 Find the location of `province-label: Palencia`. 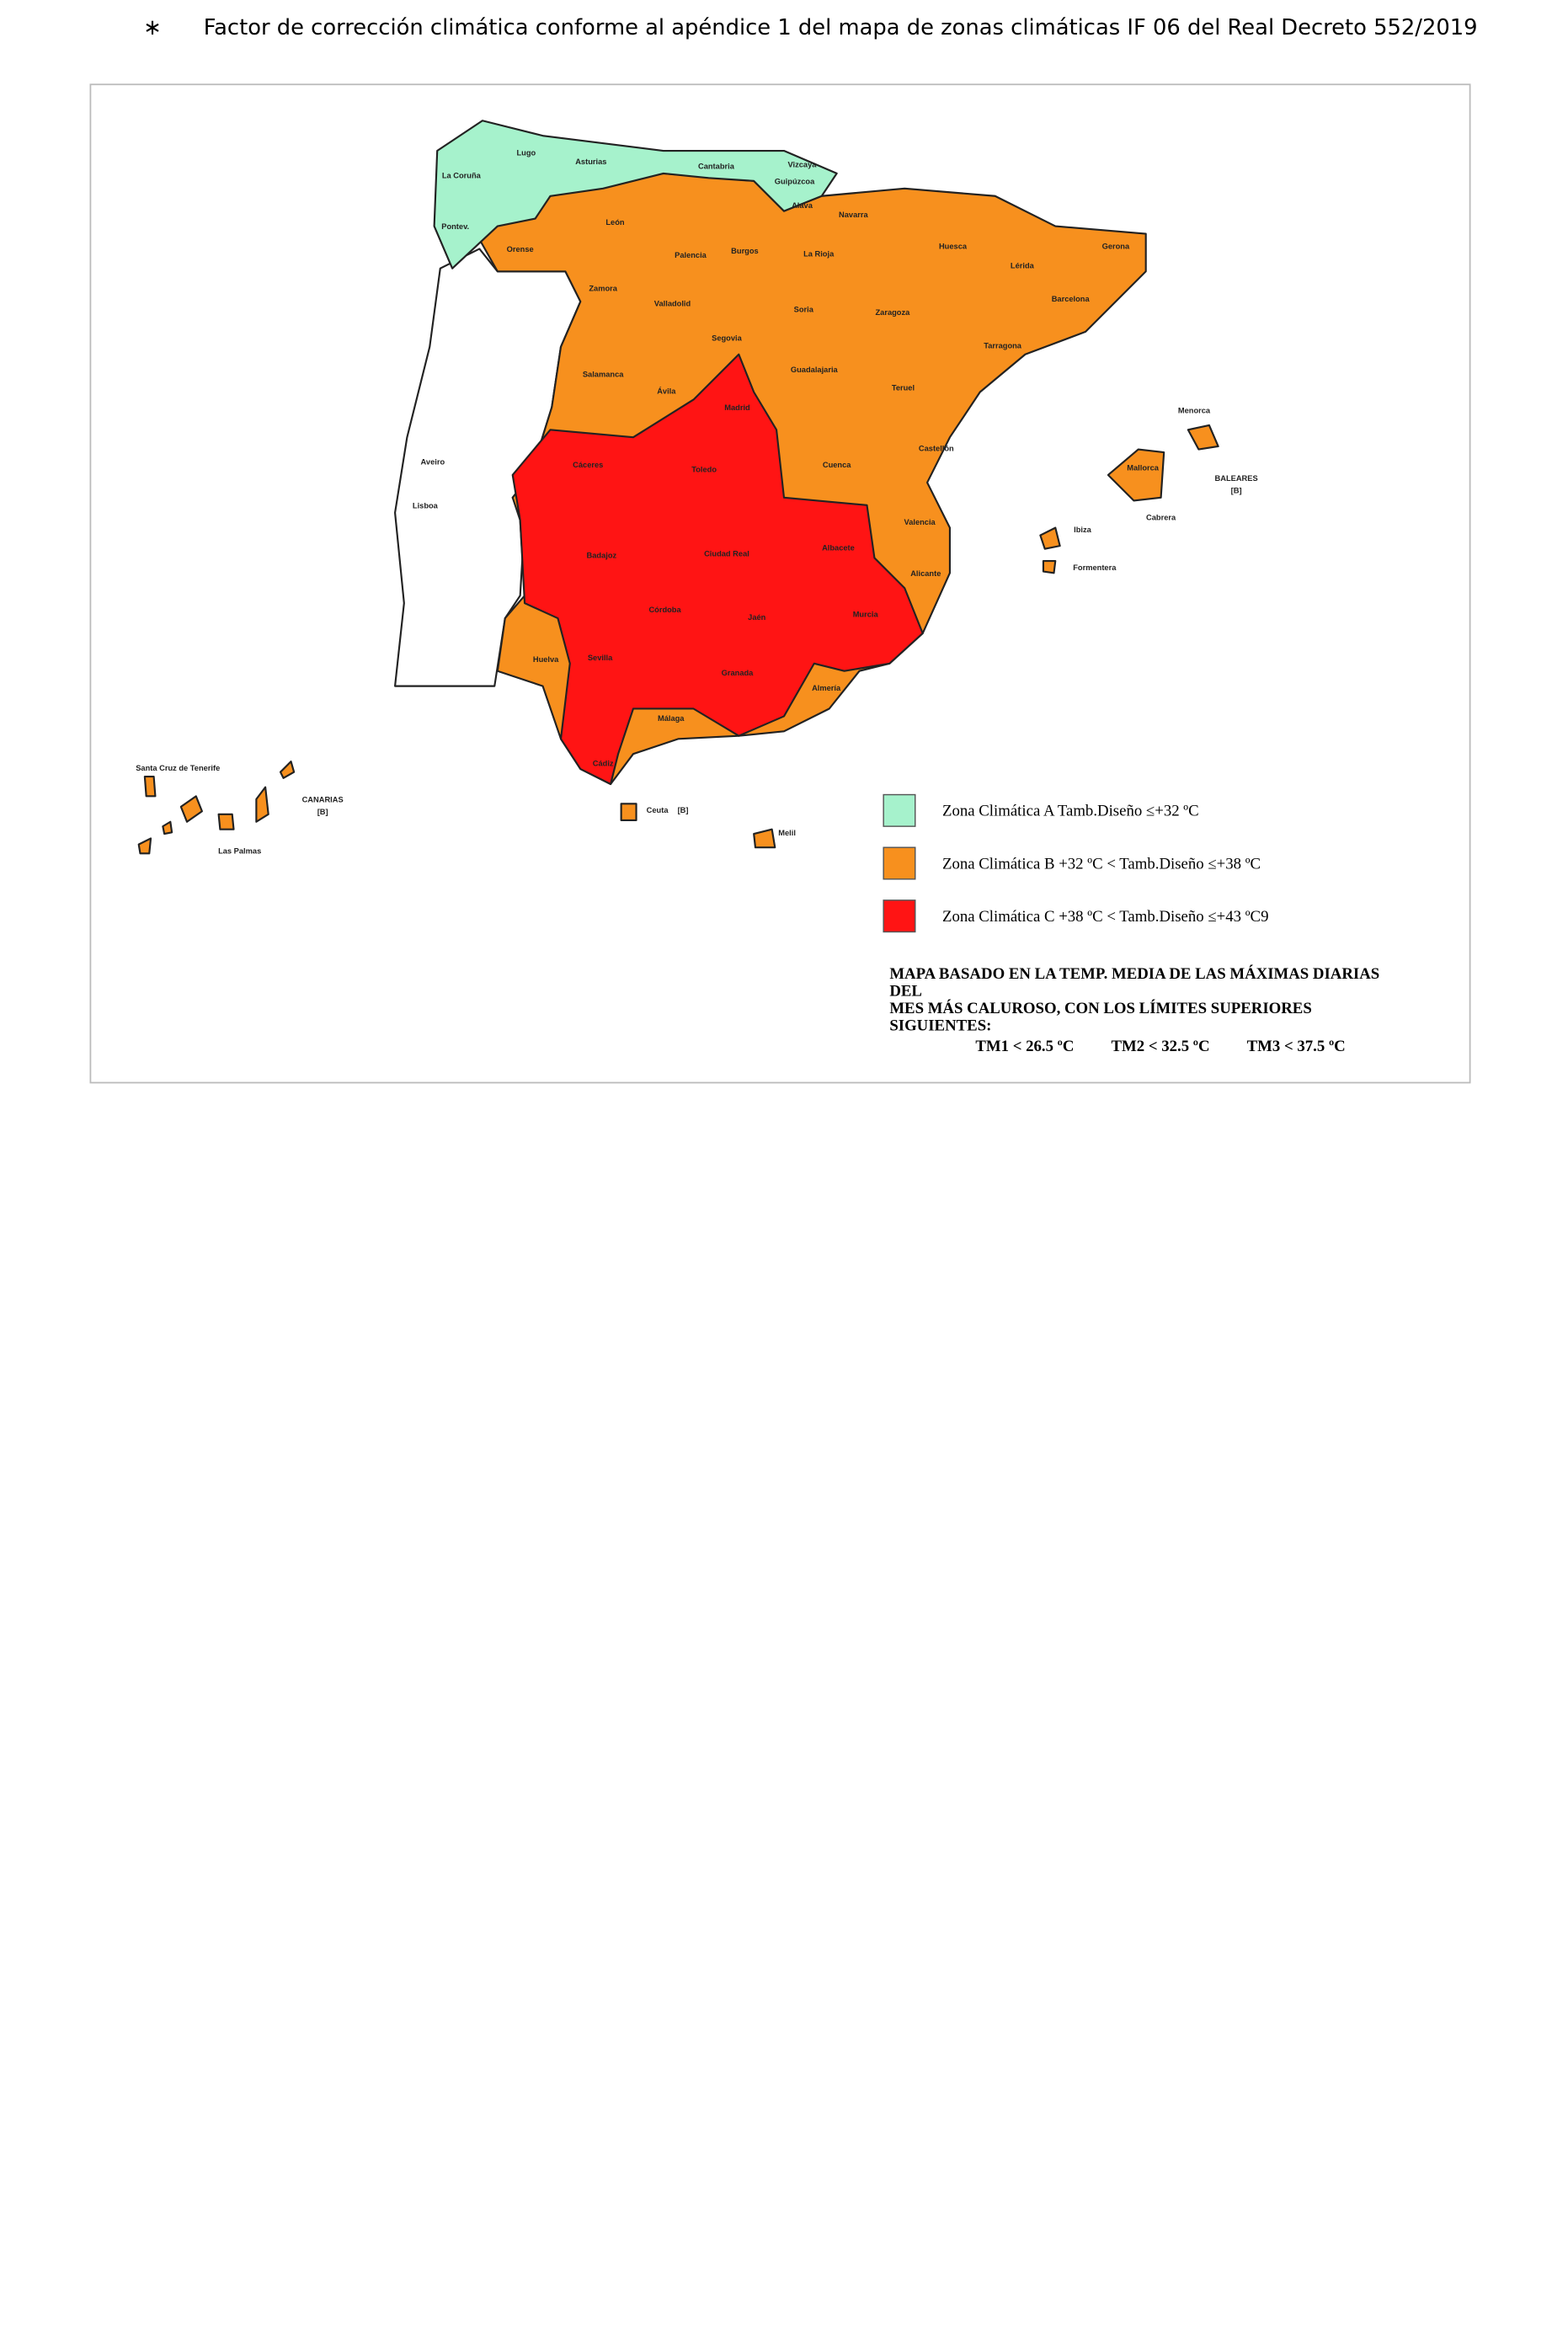

province-label: Palencia is located at coordinates (691, 255).